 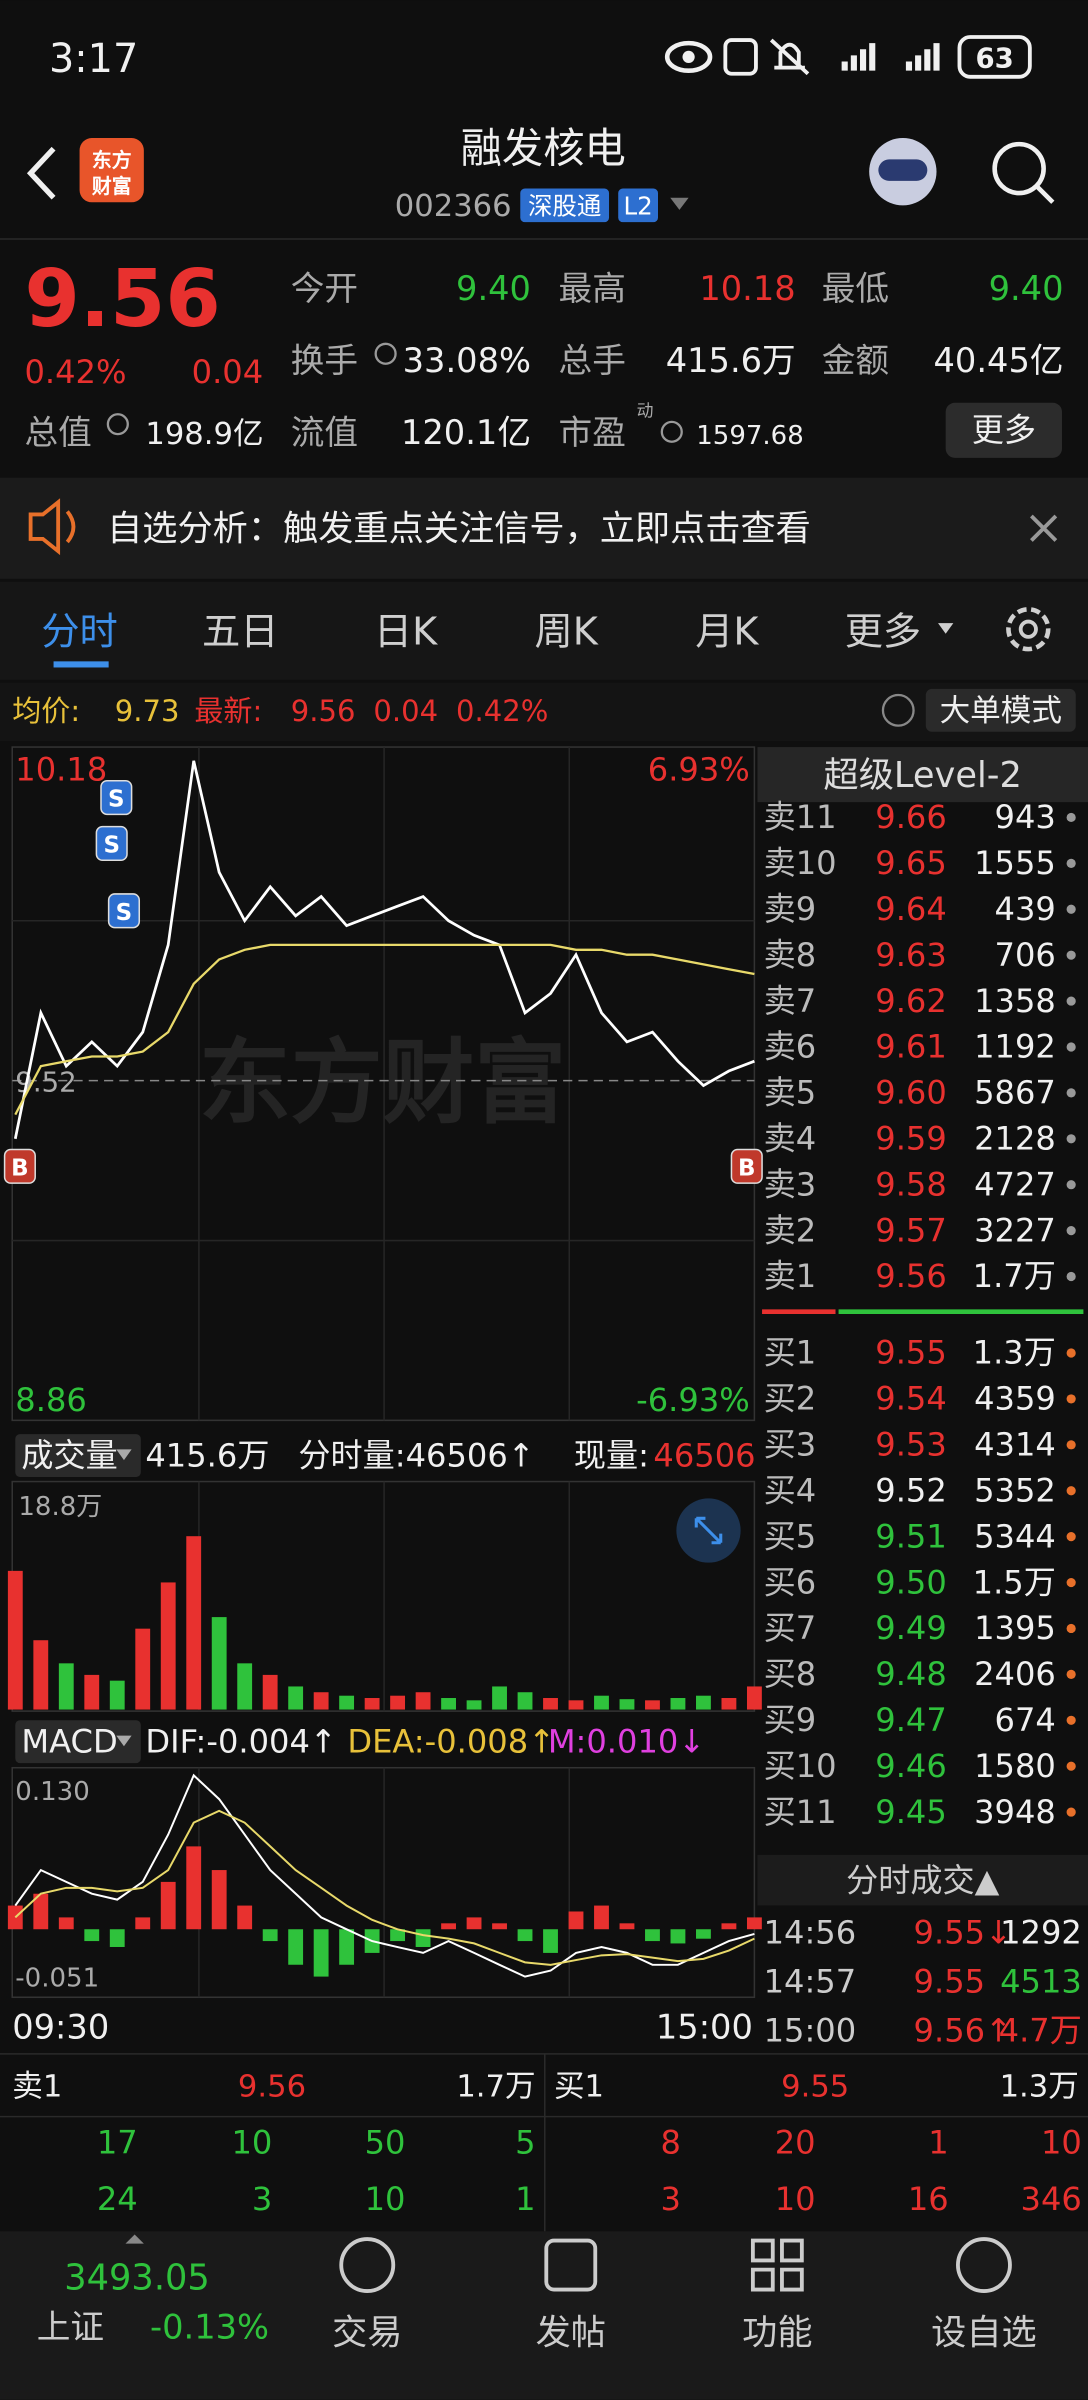 What do you see at coordinates (679, 203) in the screenshot?
I see `dropdown-icon` at bounding box center [679, 203].